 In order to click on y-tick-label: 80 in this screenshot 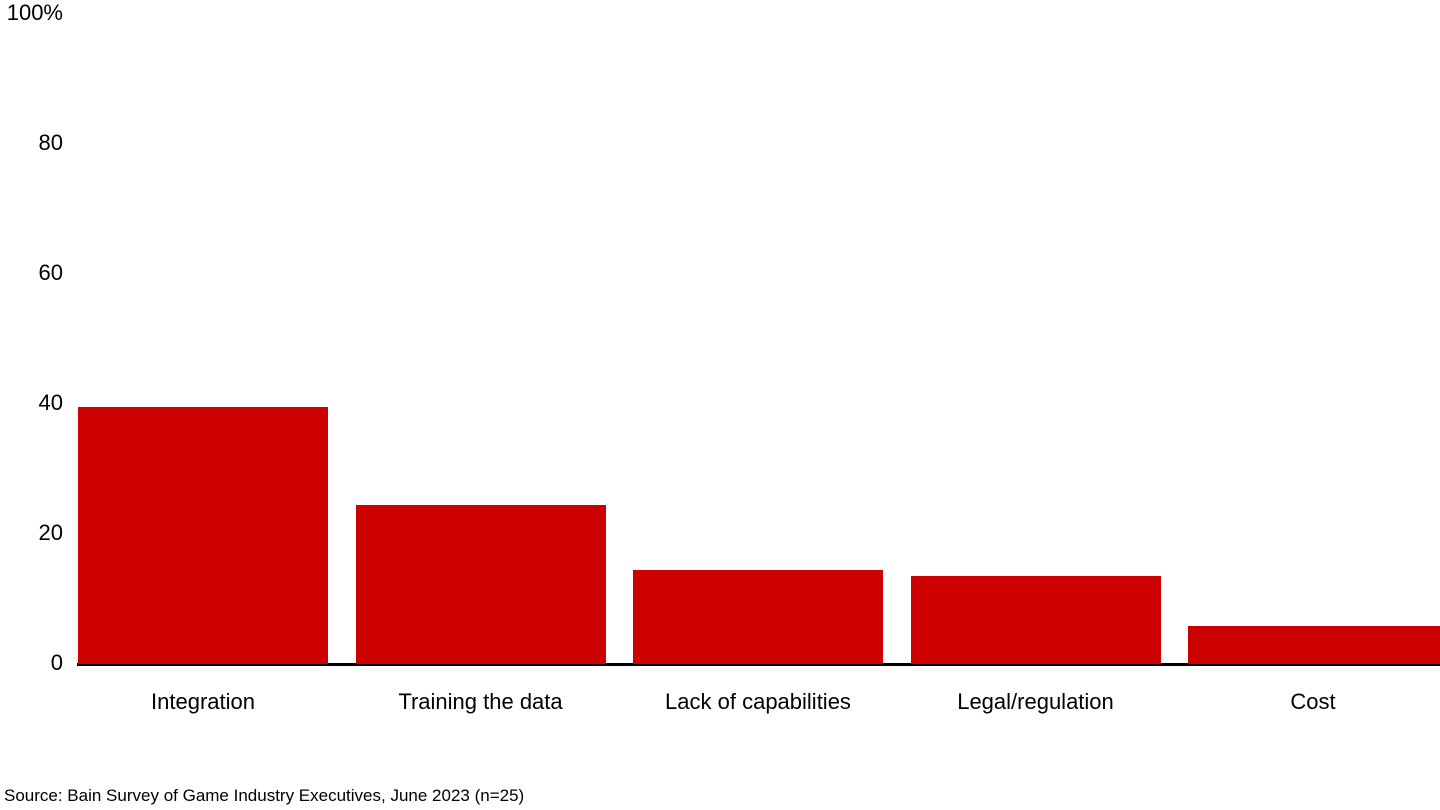, I will do `click(50, 142)`.